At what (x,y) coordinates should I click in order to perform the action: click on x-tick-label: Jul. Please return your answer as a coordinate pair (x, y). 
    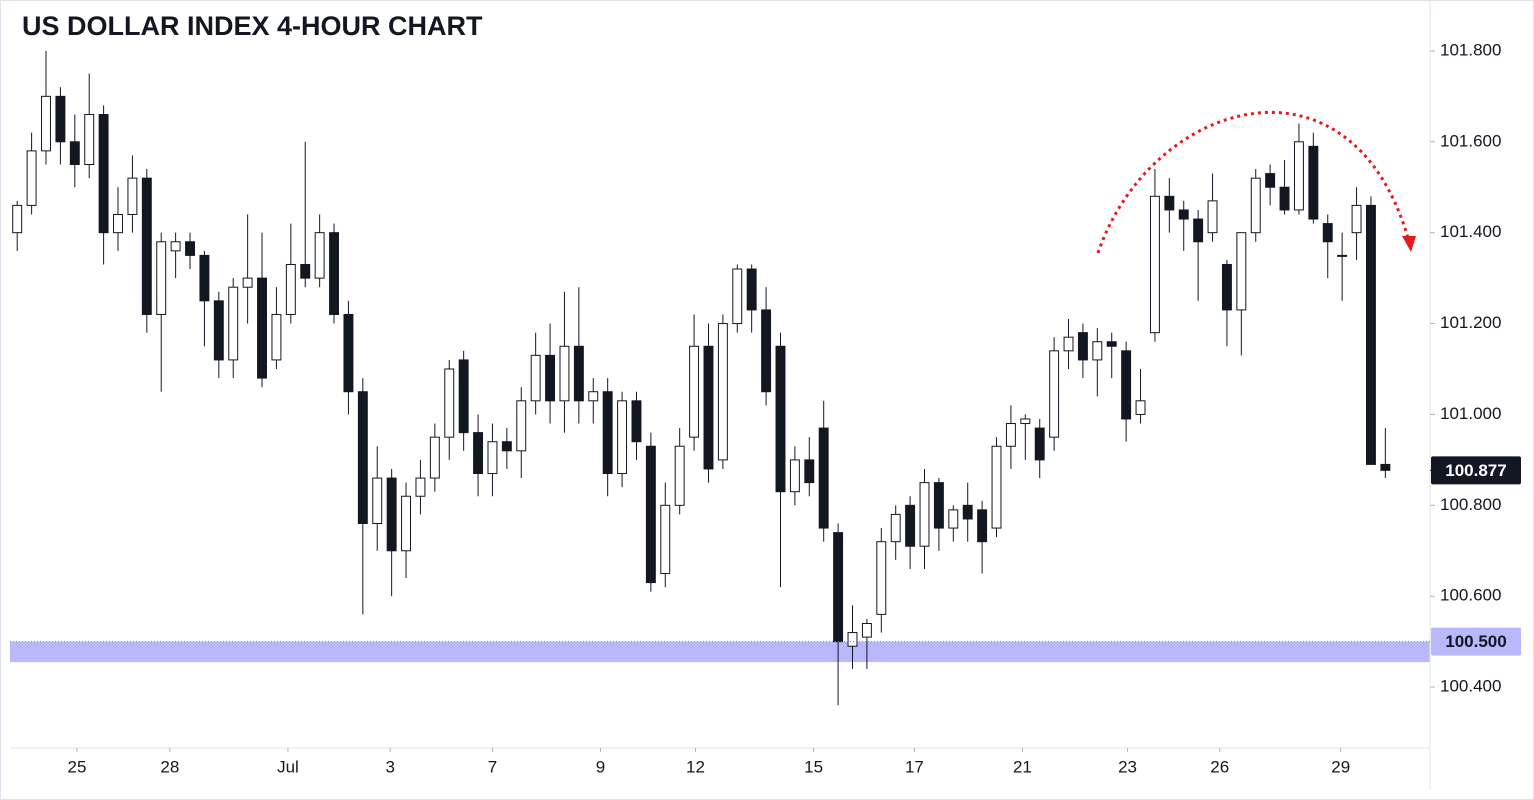
    Looking at the image, I should click on (288, 766).